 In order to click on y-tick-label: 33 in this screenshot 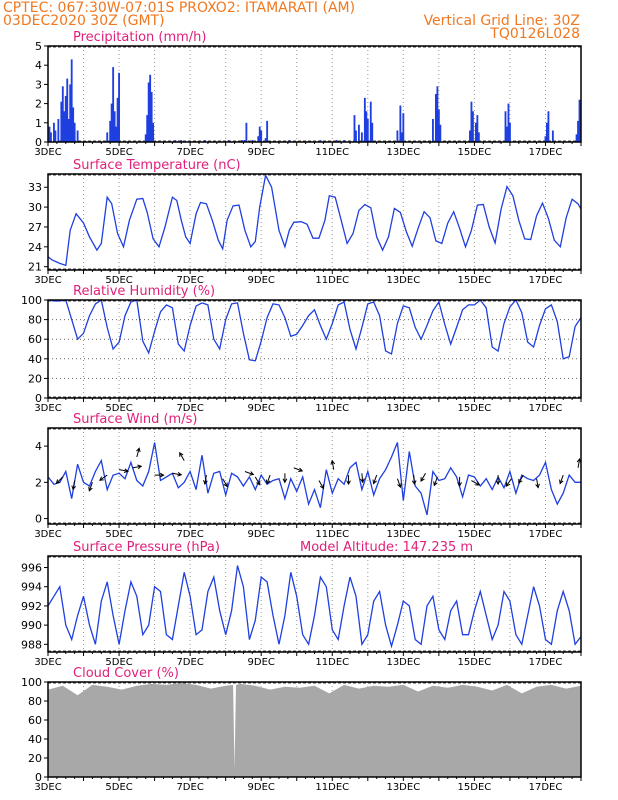, I will do `click(35, 187)`.